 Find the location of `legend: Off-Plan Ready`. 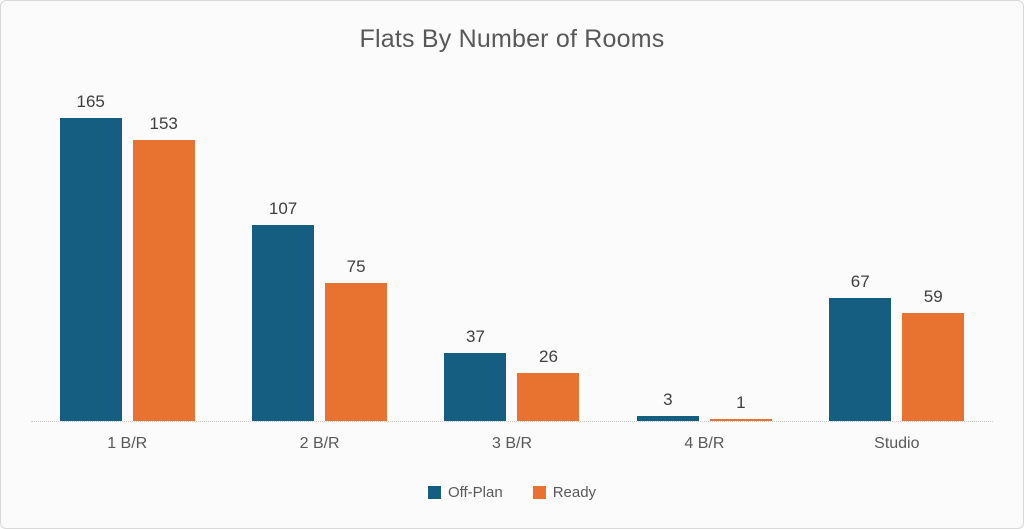

legend: Off-Plan Ready is located at coordinates (512, 492).